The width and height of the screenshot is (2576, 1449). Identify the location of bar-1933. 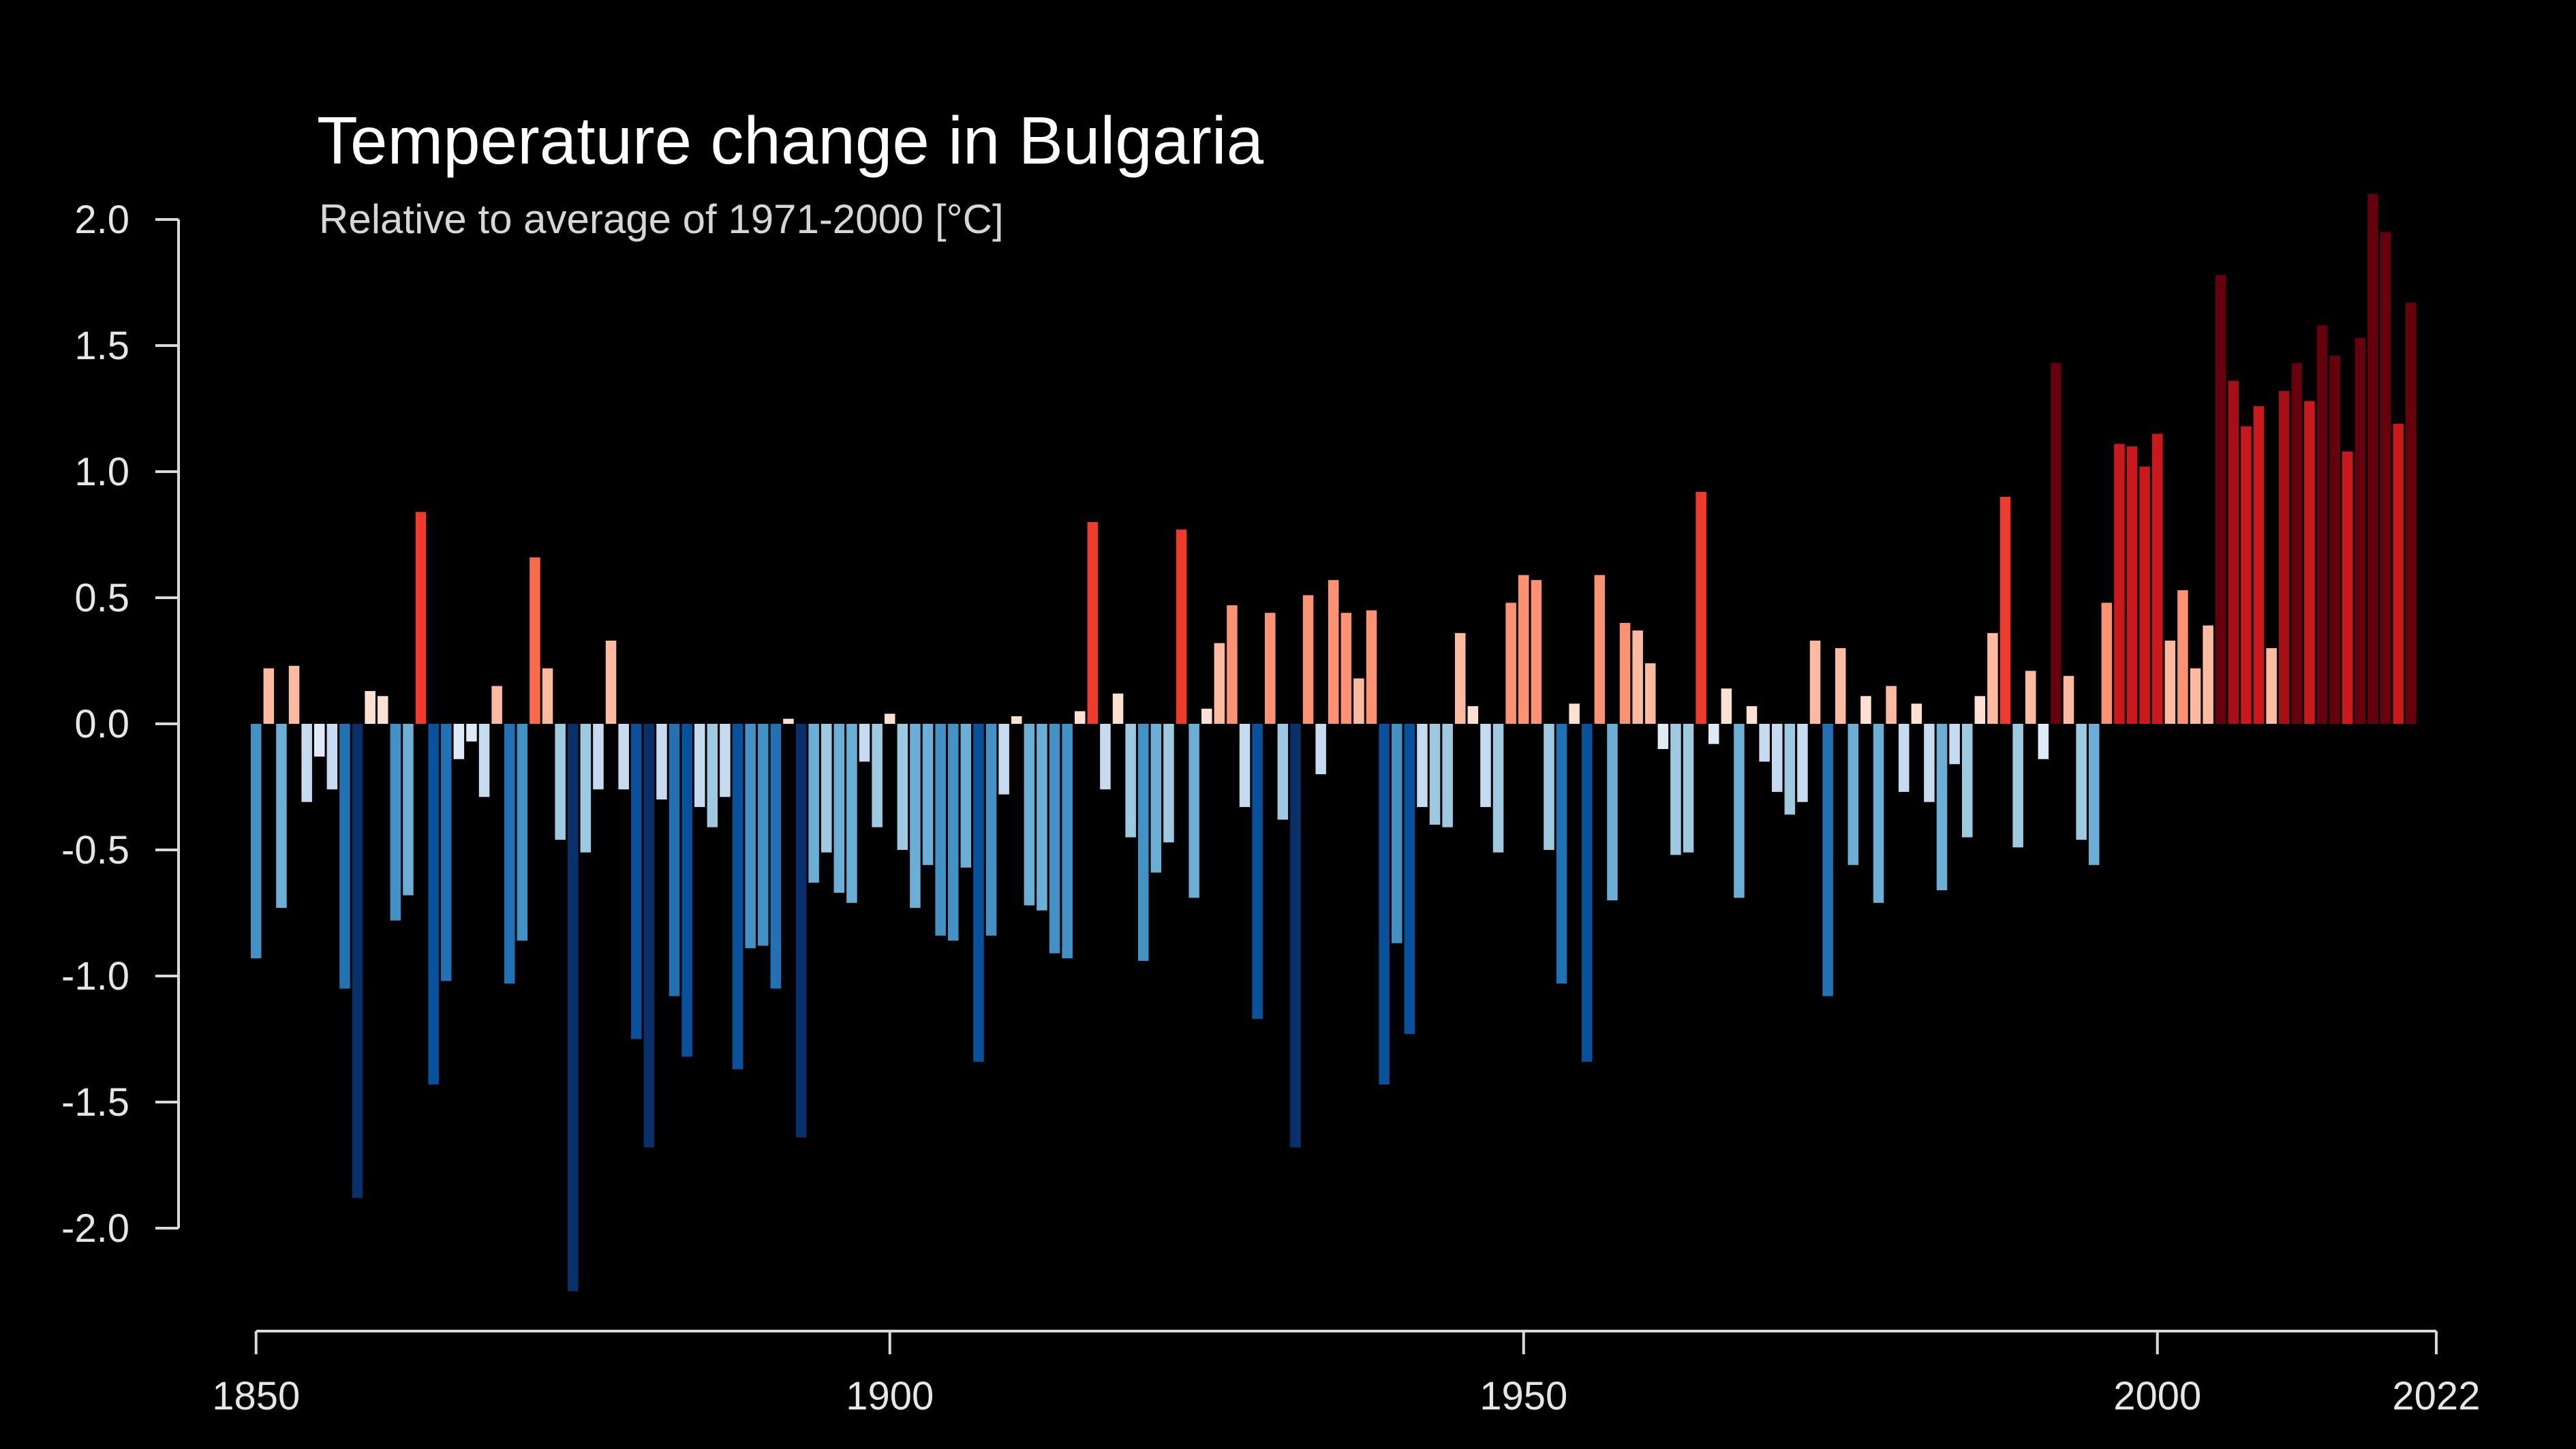
(1308, 660).